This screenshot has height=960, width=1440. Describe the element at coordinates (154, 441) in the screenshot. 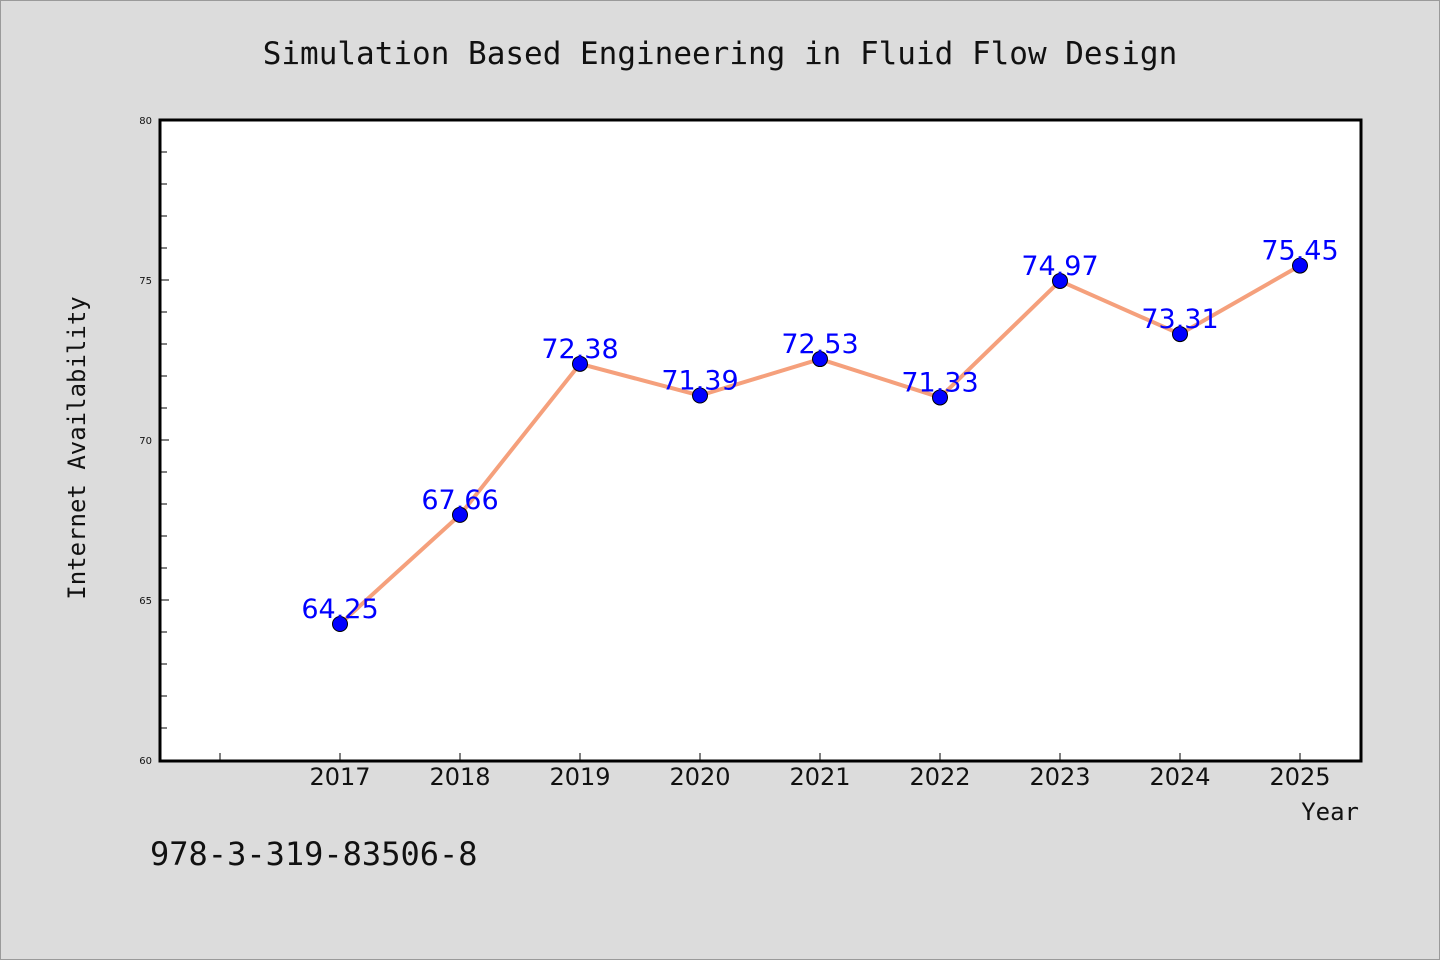

I see `y-axis-ticks: 60 65 70 75 80` at that location.